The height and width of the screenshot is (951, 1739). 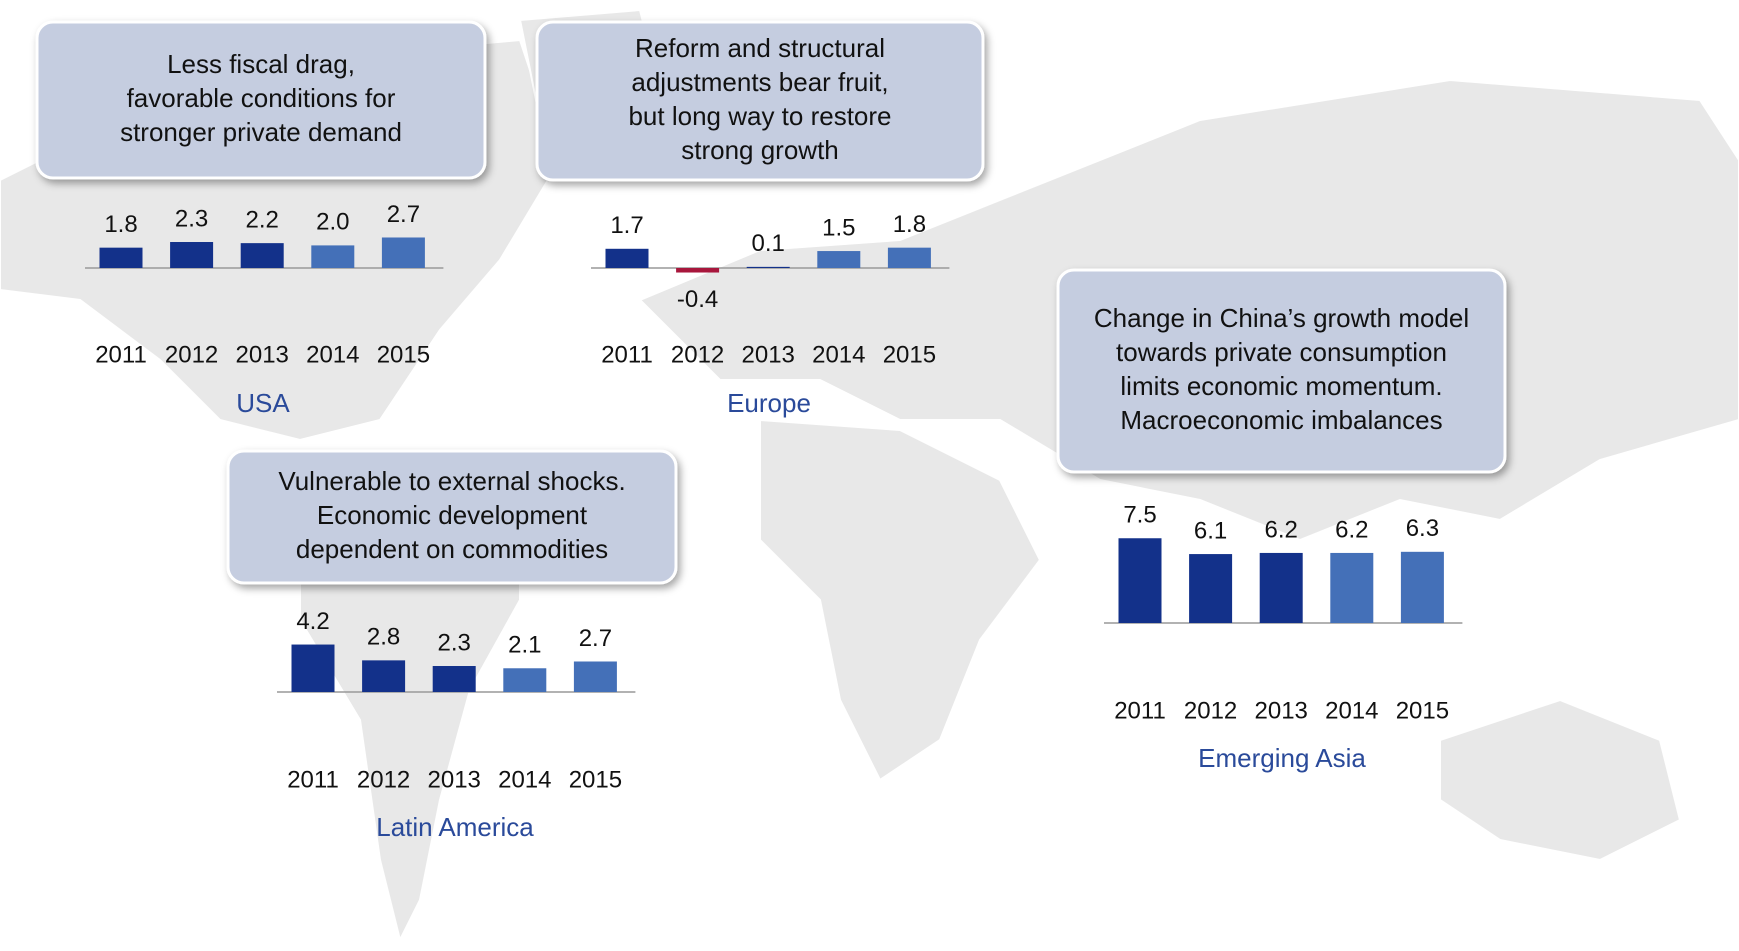 What do you see at coordinates (451, 481) in the screenshot?
I see `callout-text: Vulnerable to external shocks.` at bounding box center [451, 481].